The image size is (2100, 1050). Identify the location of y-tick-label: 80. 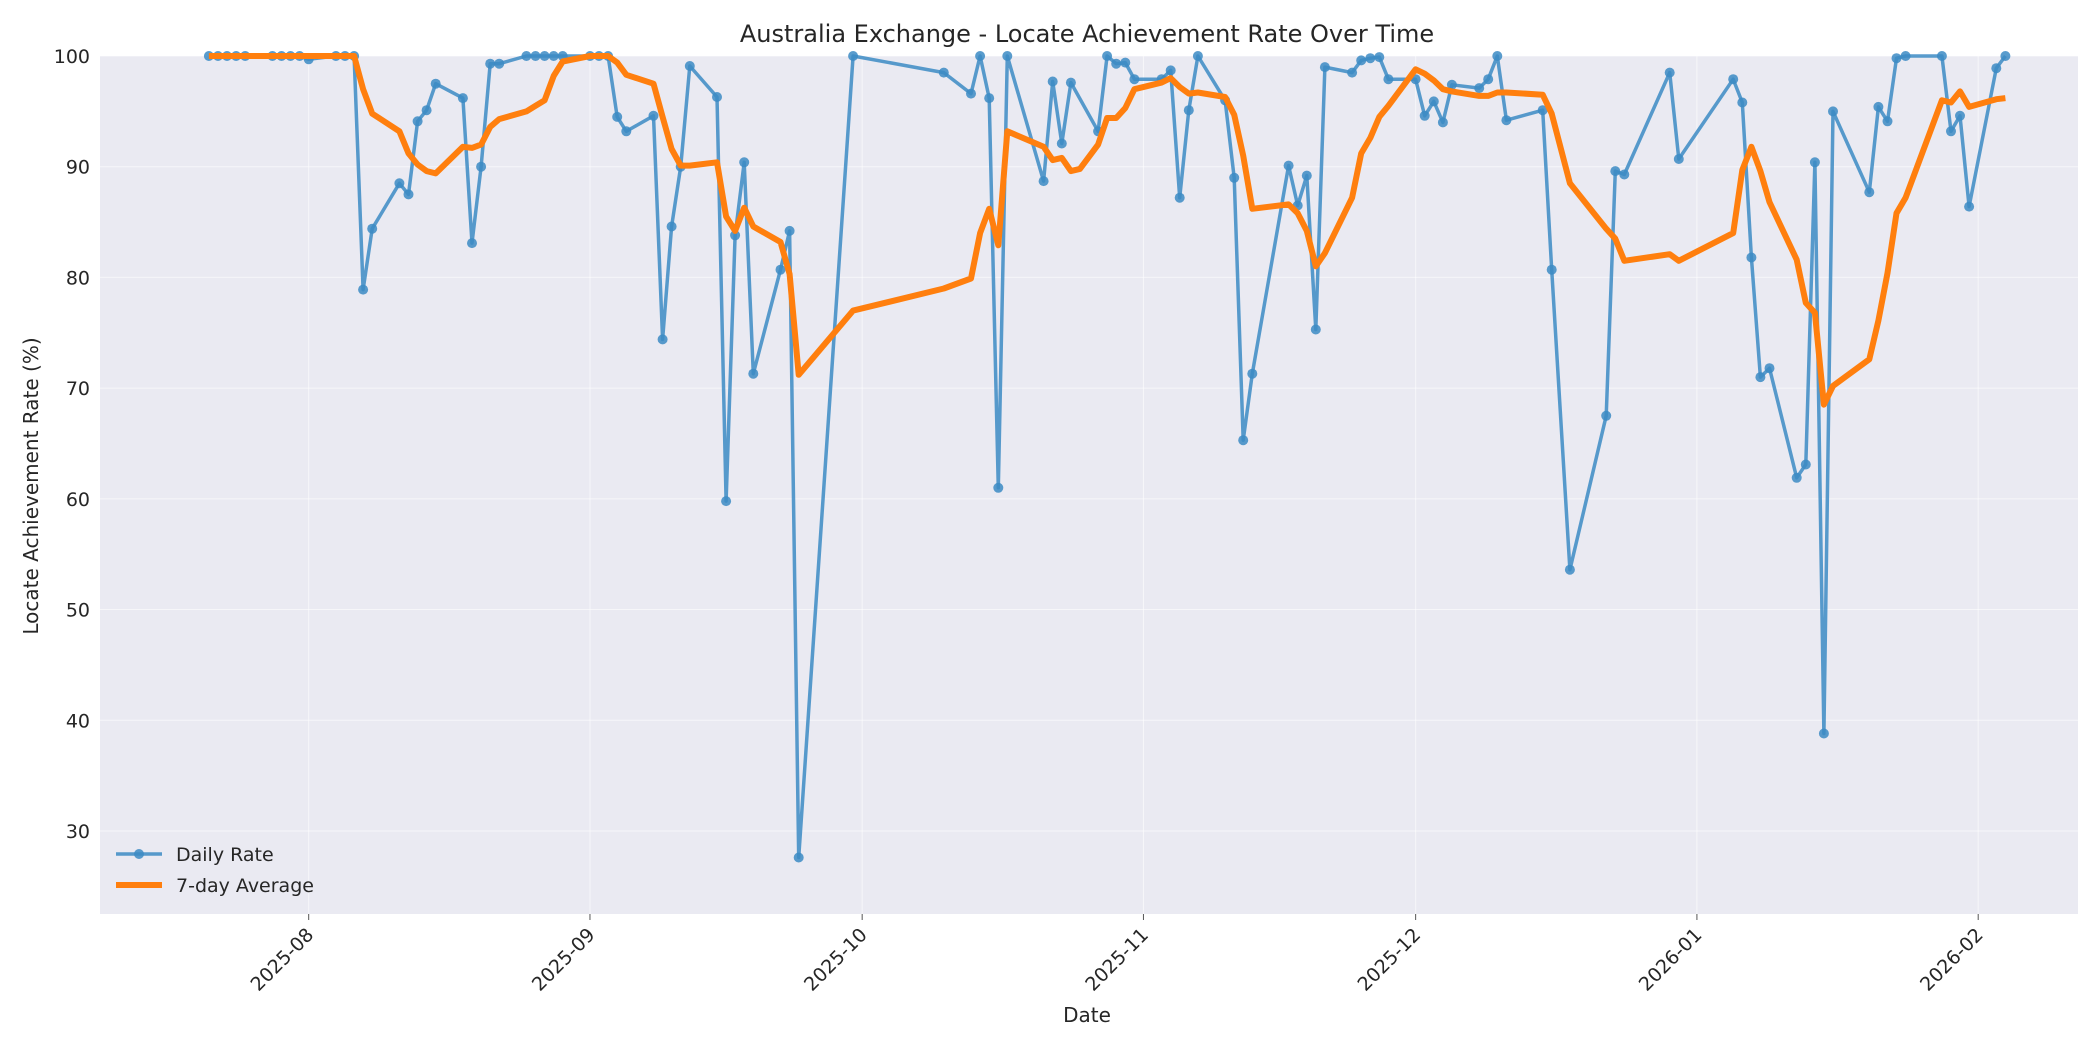
(78, 278).